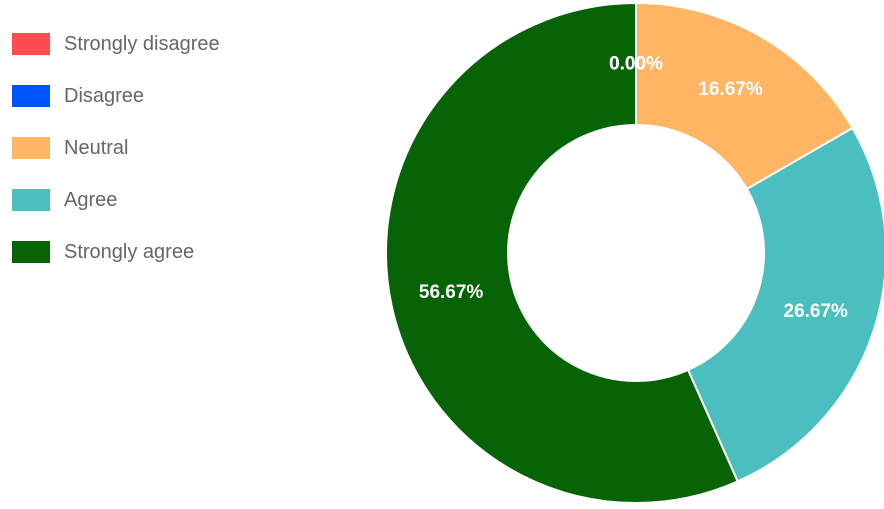 This screenshot has width=884, height=509. Describe the element at coordinates (816, 311) in the screenshot. I see `data-label-agree: 26.67%` at that location.